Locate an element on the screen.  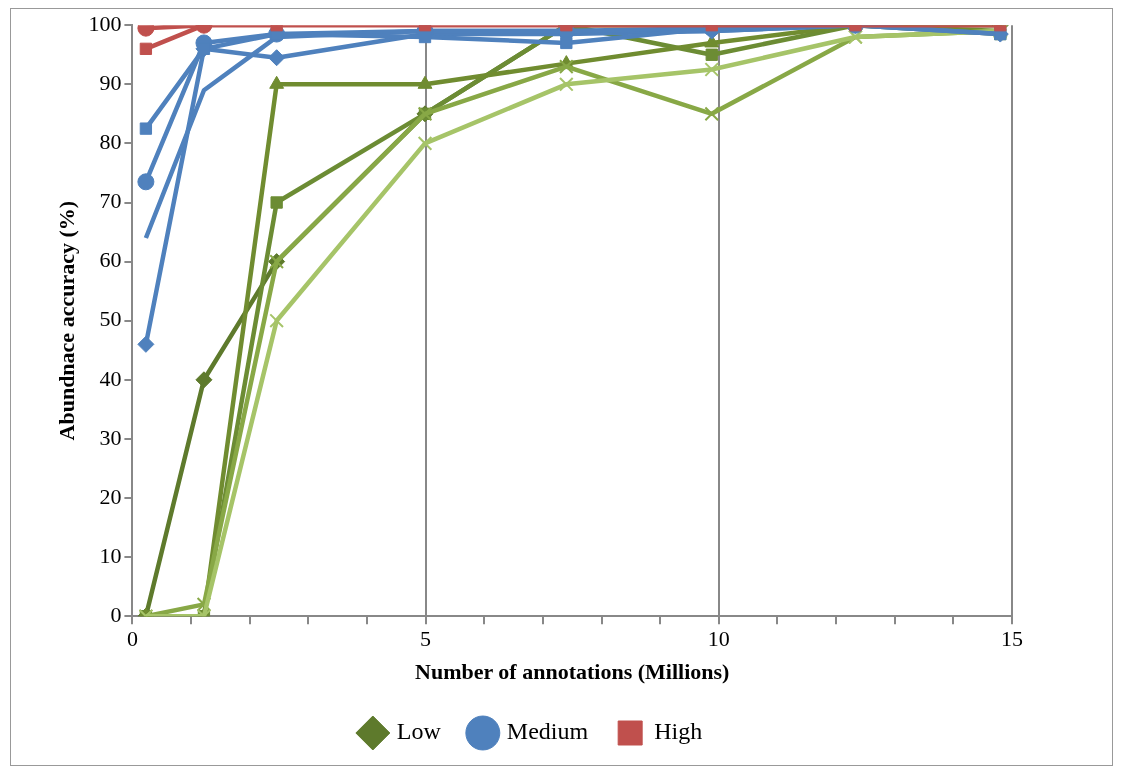
y-tick-label: 80 is located at coordinates (110, 142).